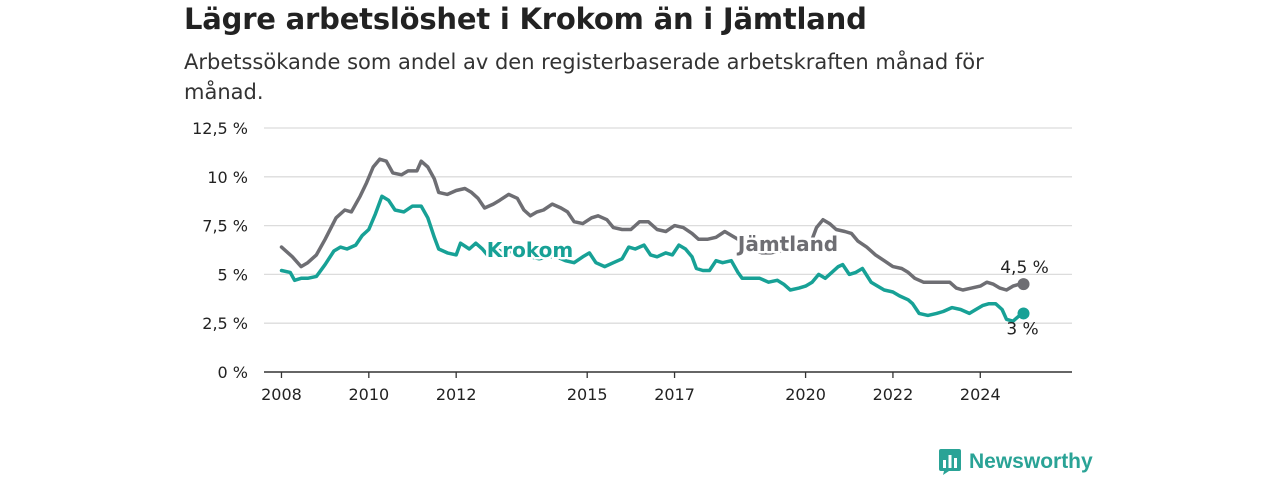  Describe the element at coordinates (233, 372) in the screenshot. I see `y-tick-label: 0 %` at that location.